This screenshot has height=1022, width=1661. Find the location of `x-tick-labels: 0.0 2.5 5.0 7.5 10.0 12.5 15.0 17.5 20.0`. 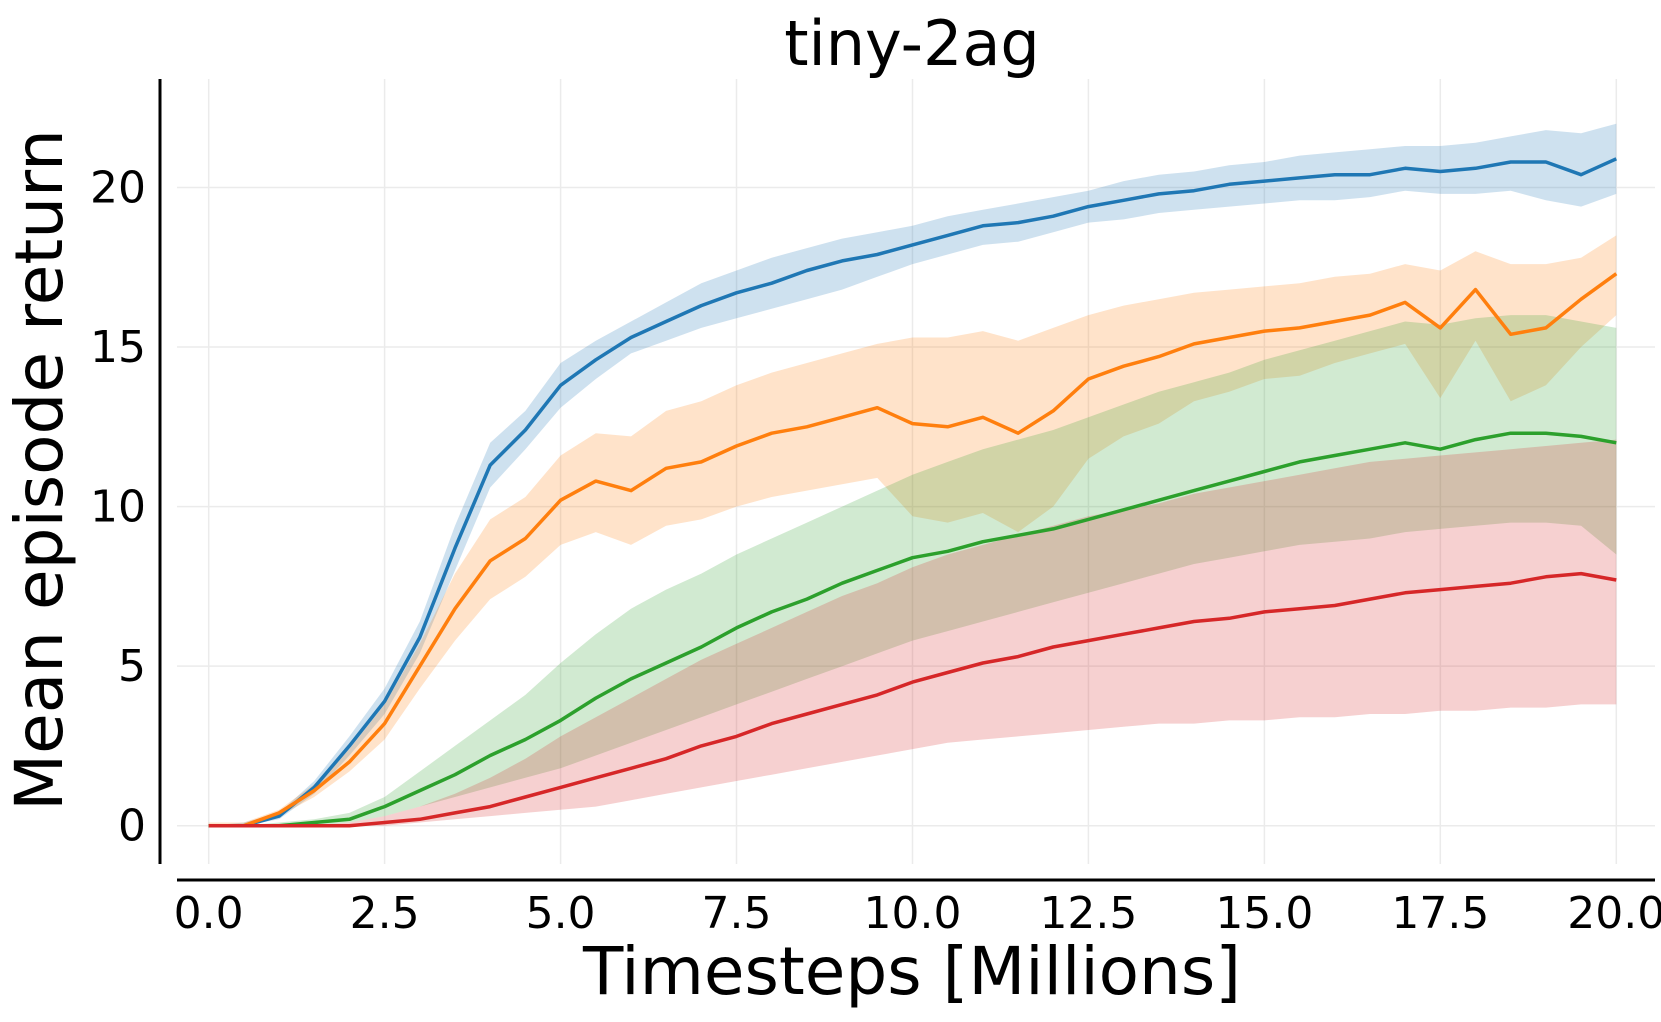

x-tick-labels: 0.0 2.5 5.0 7.5 10.0 12.5 15.0 17.5 20.0 is located at coordinates (917, 913).